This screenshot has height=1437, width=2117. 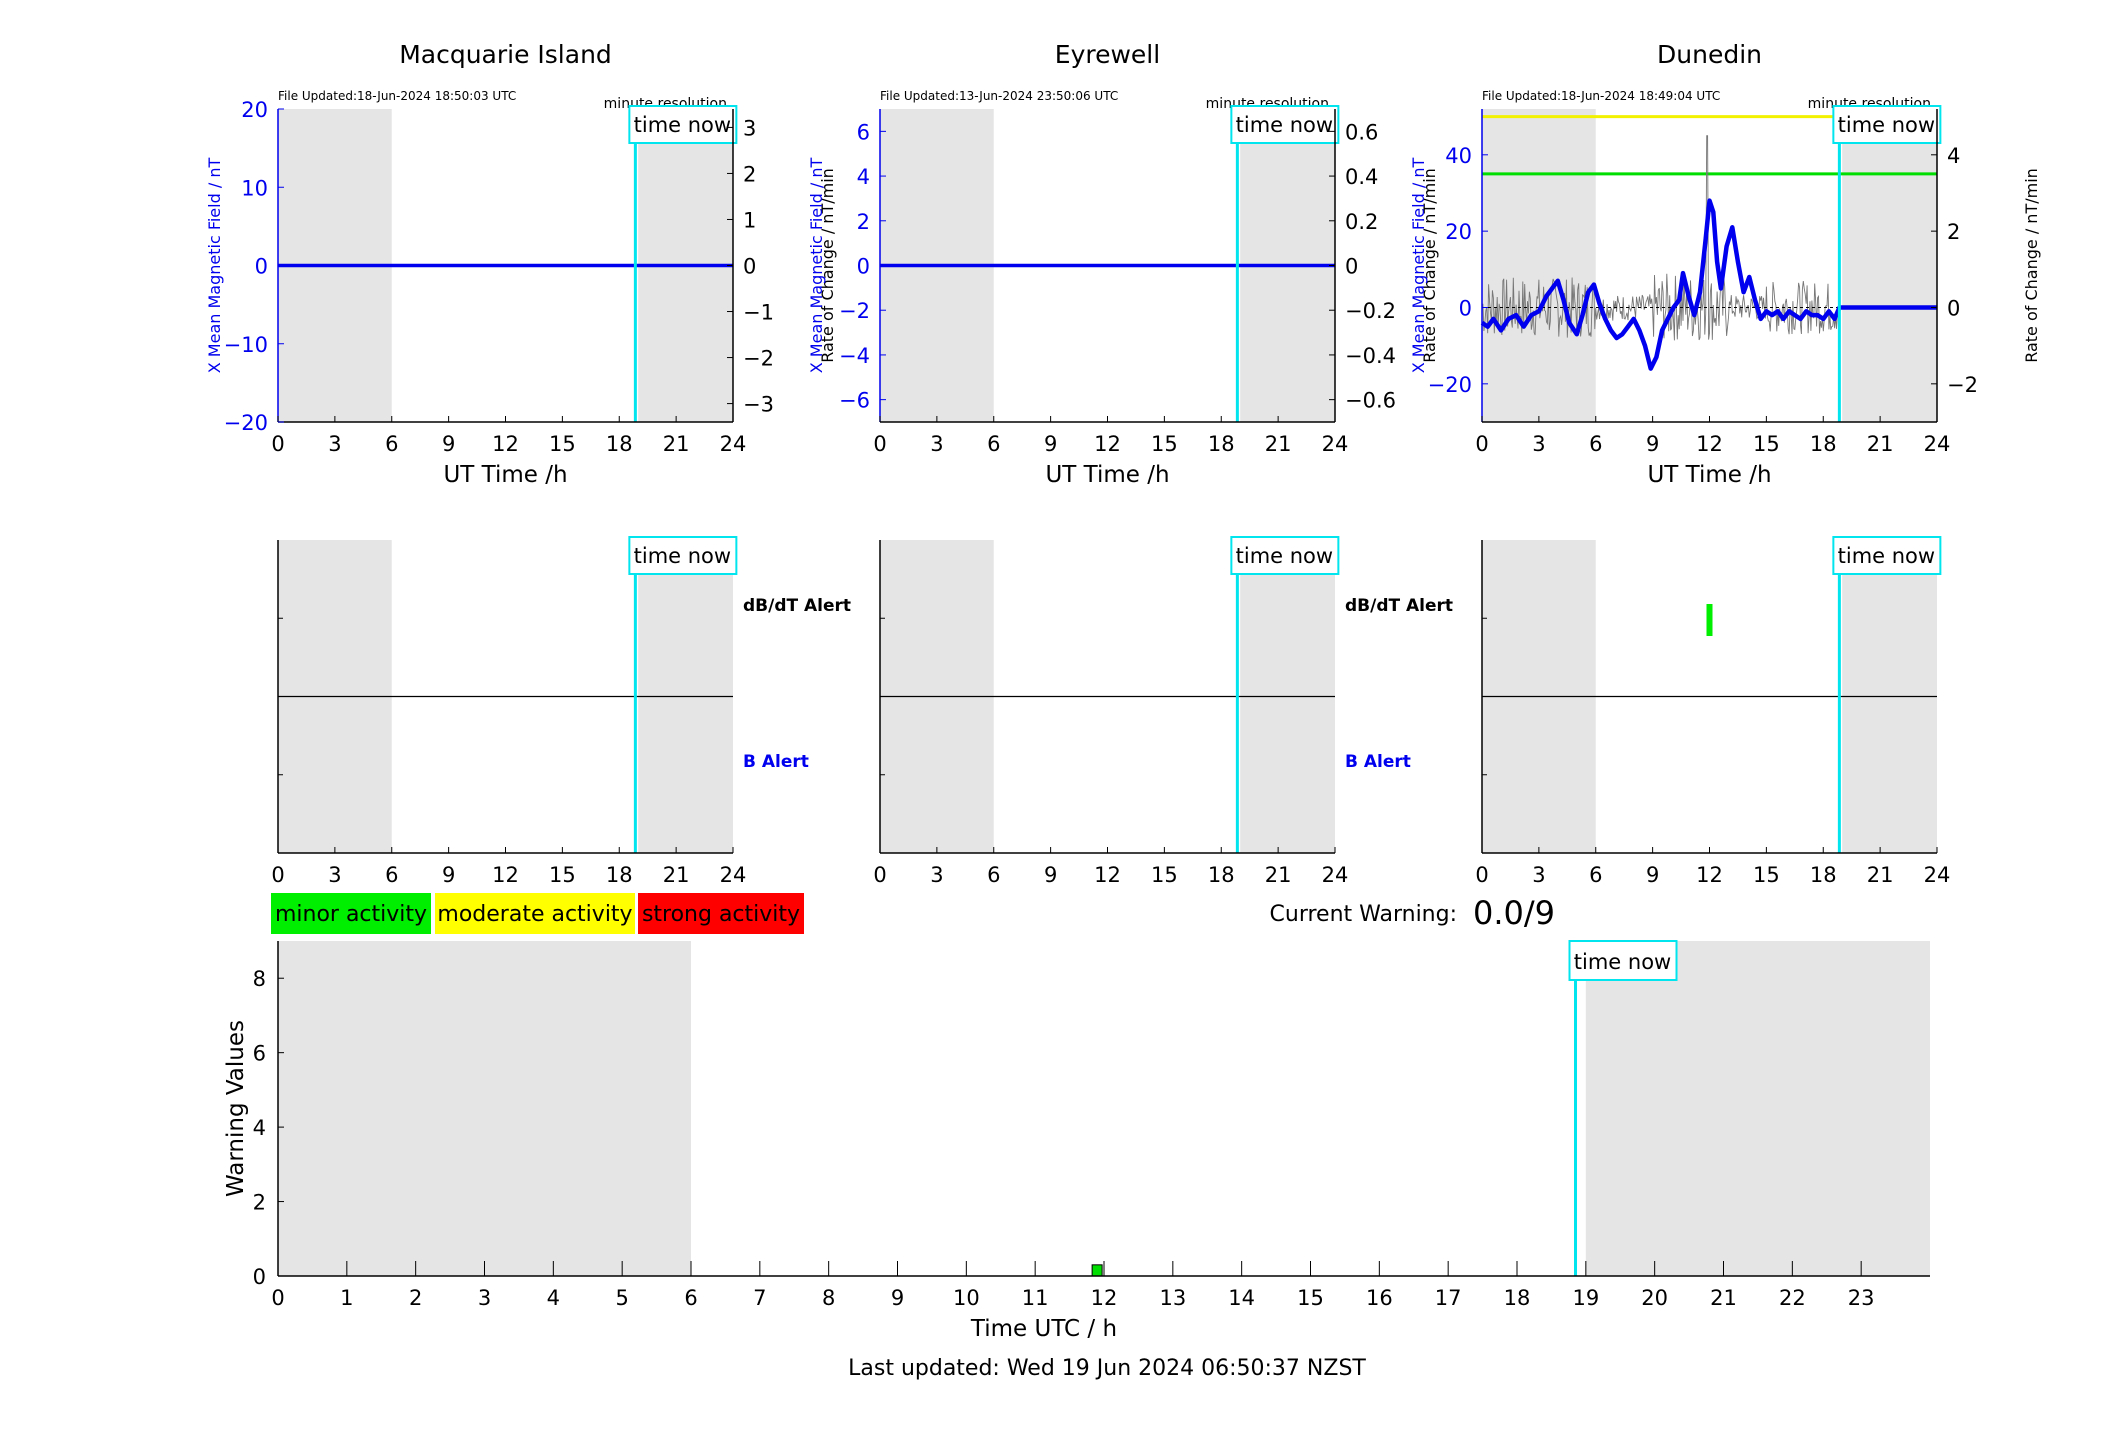 What do you see at coordinates (854, 311) in the screenshot?
I see `y-tick-label: −2` at bounding box center [854, 311].